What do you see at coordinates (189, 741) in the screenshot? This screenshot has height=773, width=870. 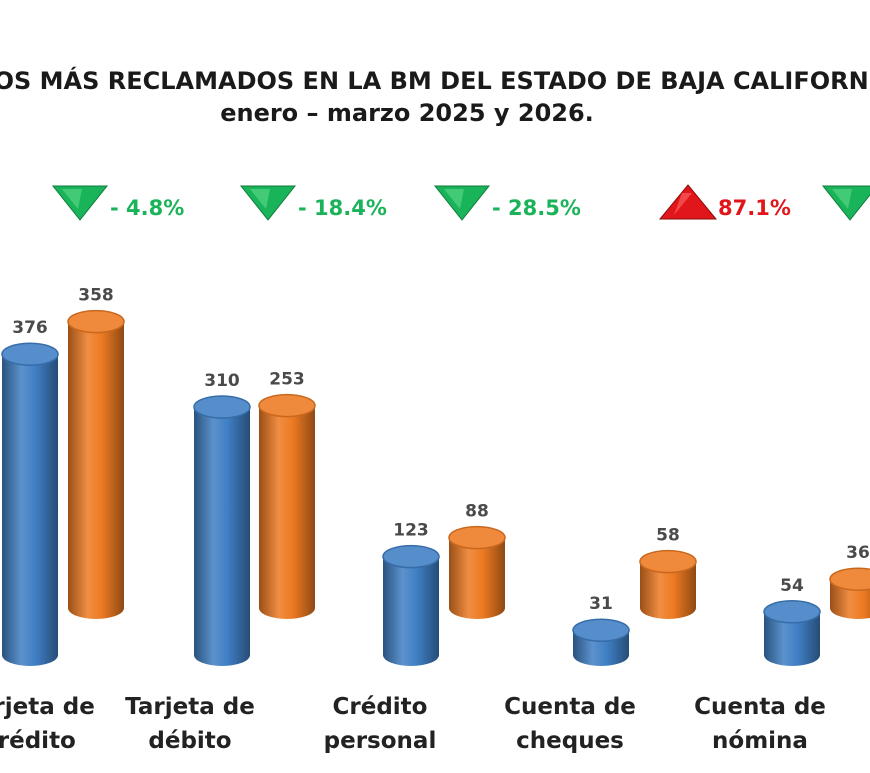 I see `category-label-line: débito` at bounding box center [189, 741].